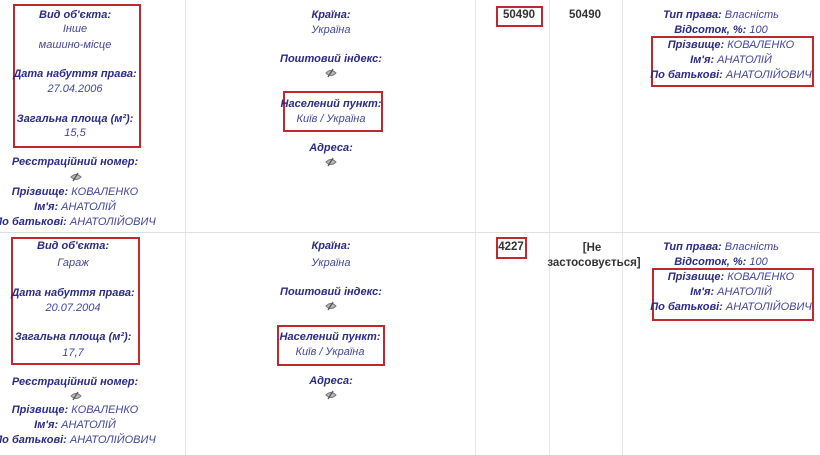  Describe the element at coordinates (75, 89) in the screenshot. I see `acq-date-value: 27.04.2006` at that location.